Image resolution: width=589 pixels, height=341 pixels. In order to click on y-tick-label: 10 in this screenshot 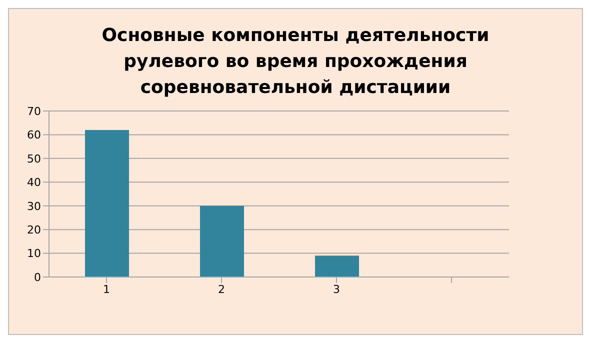, I will do `click(34, 253)`.